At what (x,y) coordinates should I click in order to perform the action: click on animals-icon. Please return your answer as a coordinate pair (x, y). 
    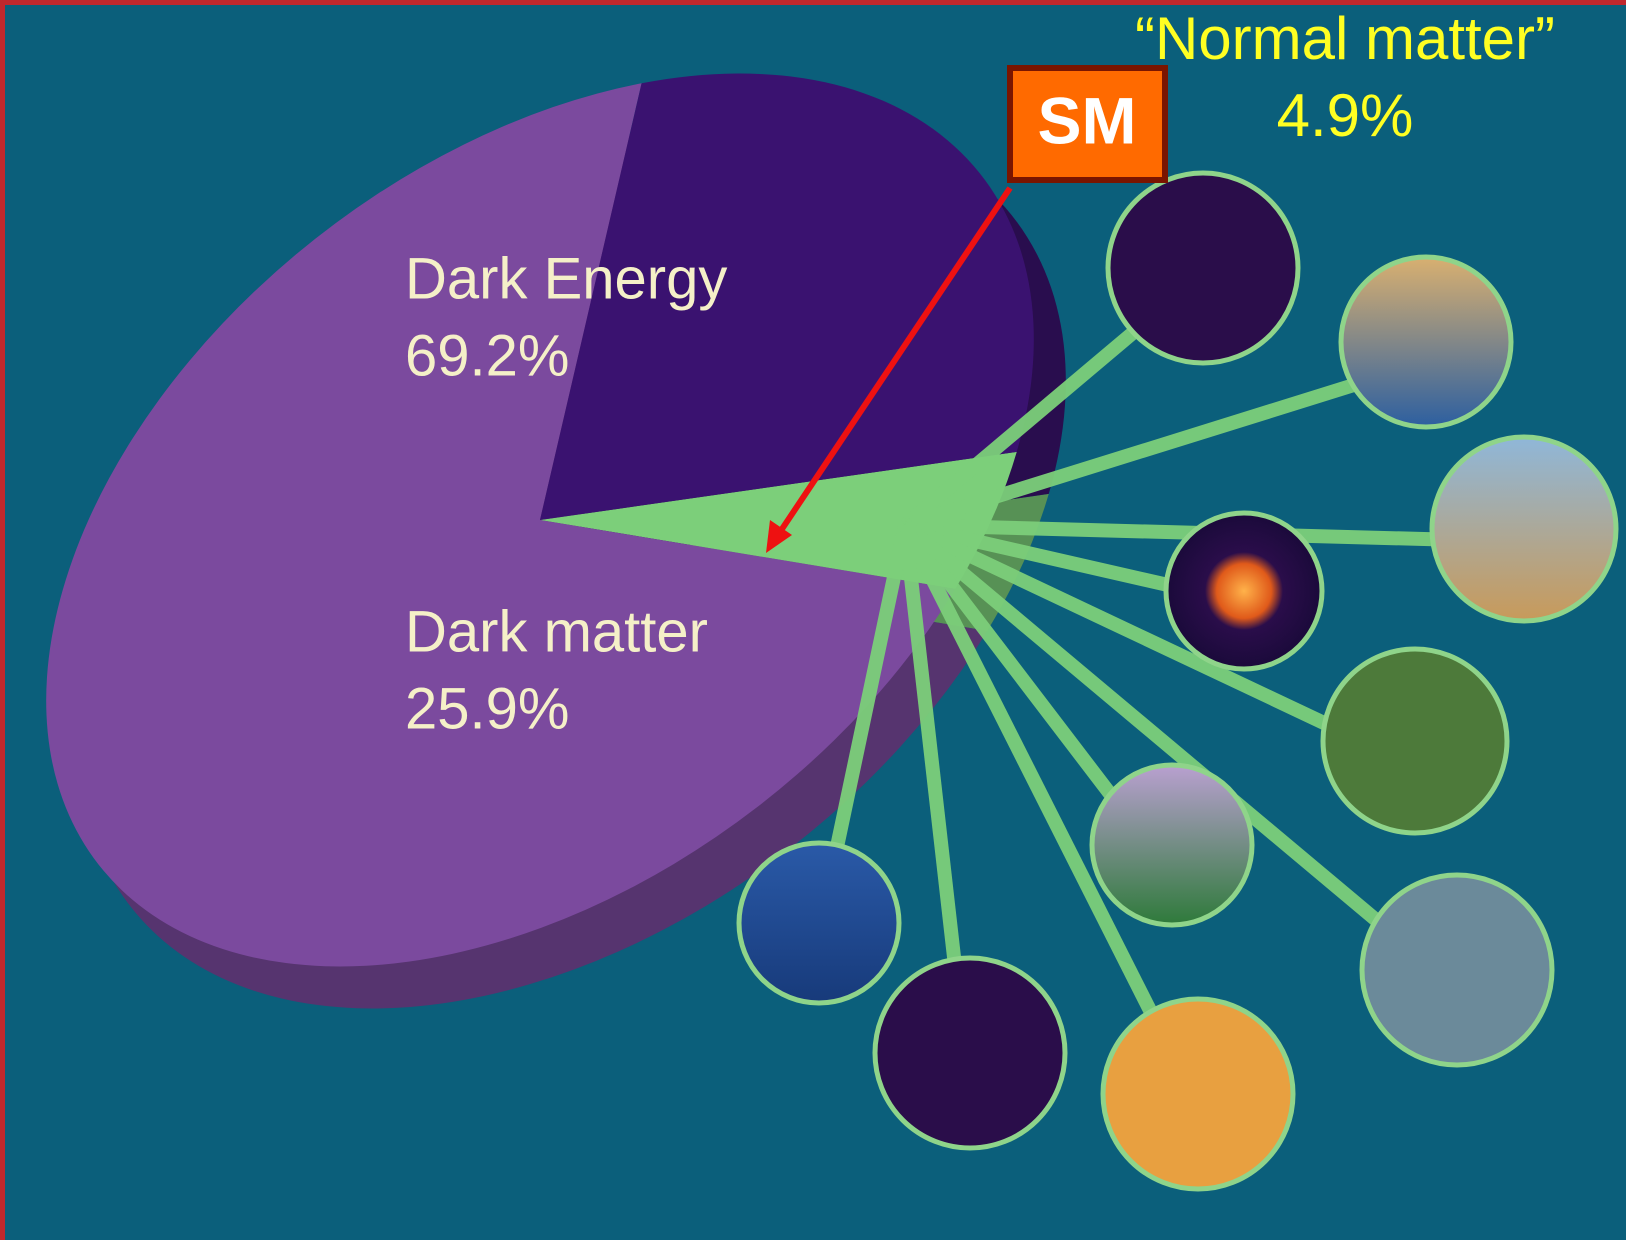
    Looking at the image, I should click on (1415, 741).